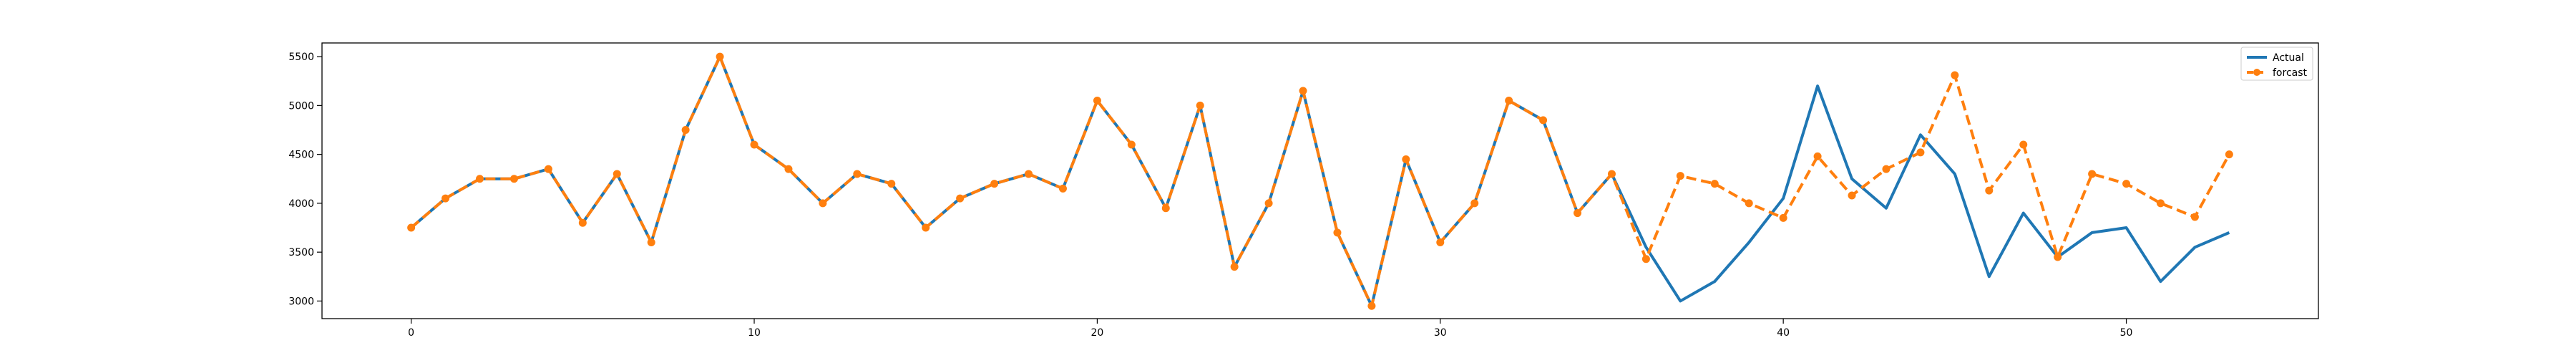 This screenshot has width=2576, height=358. I want to click on legend-label-actual: Actual, so click(2288, 58).